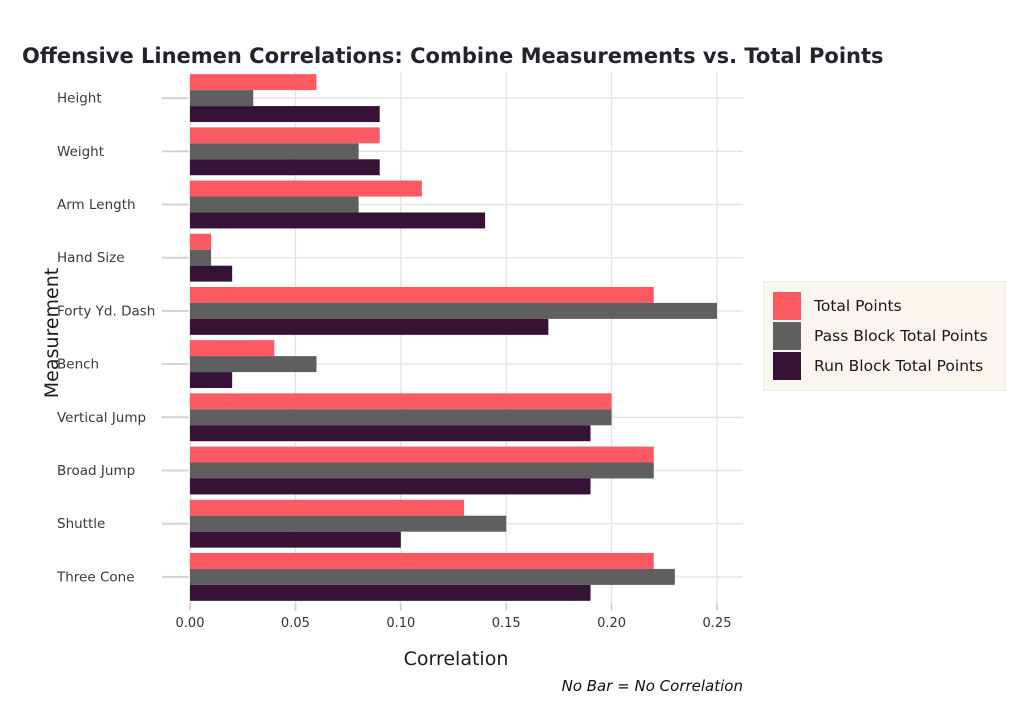  I want to click on y-tick-label: Shuttle, so click(81, 524).